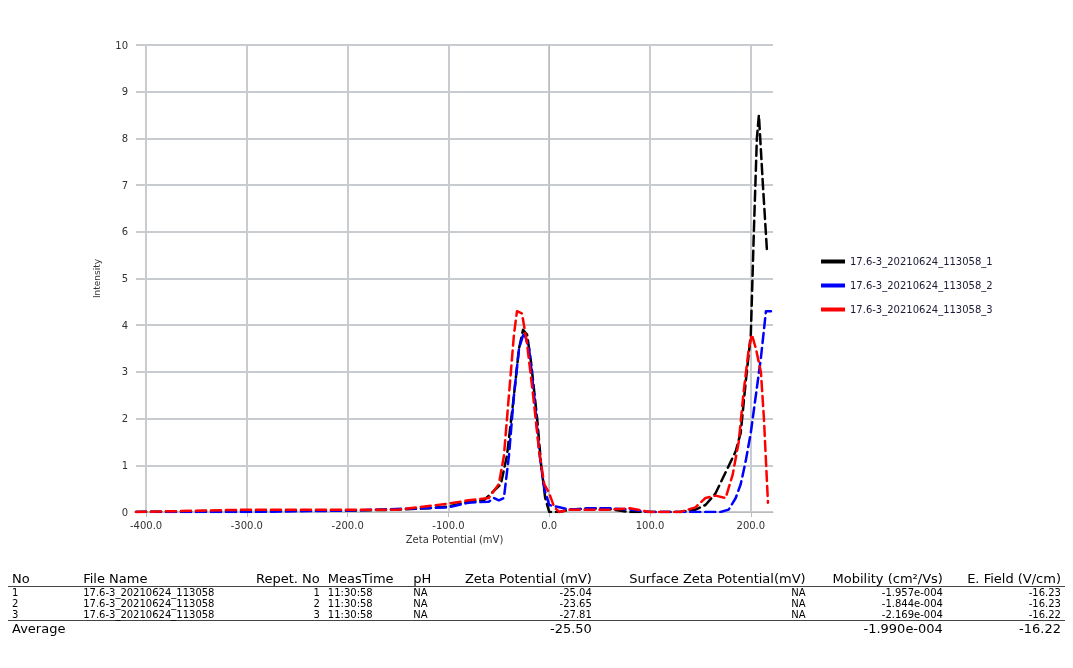  I want to click on y-tick-label: 0, so click(124, 512).